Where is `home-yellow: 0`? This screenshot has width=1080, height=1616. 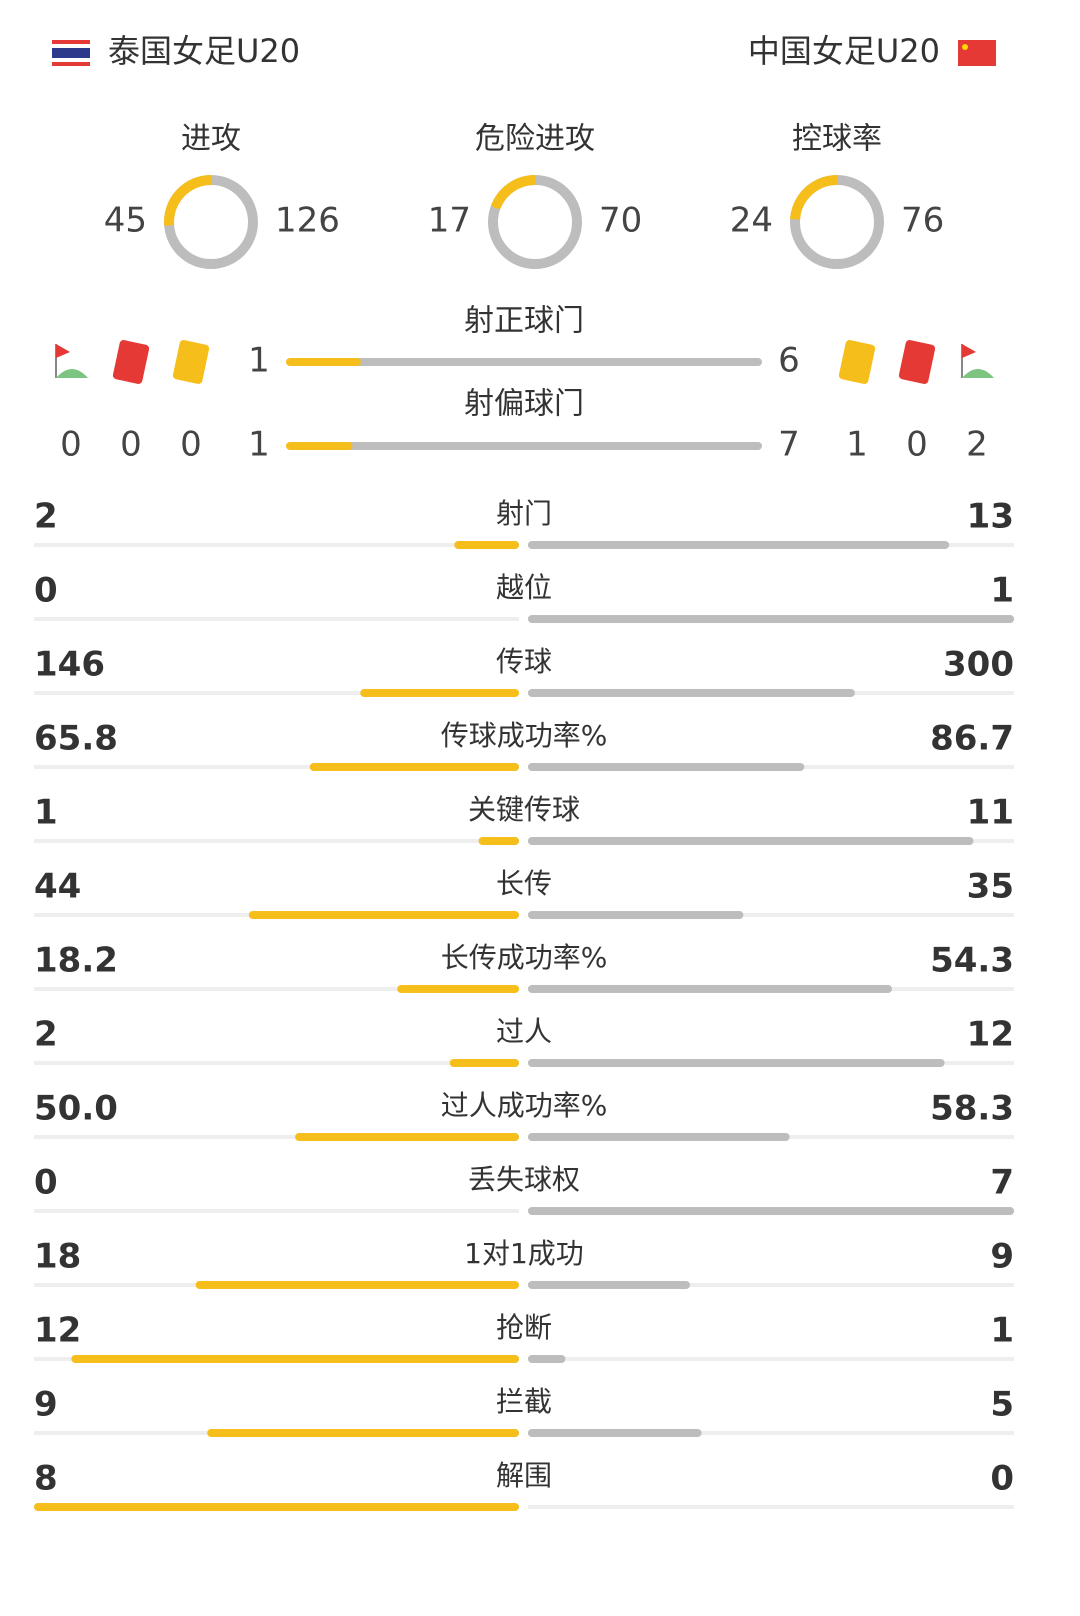 home-yellow: 0 is located at coordinates (191, 445).